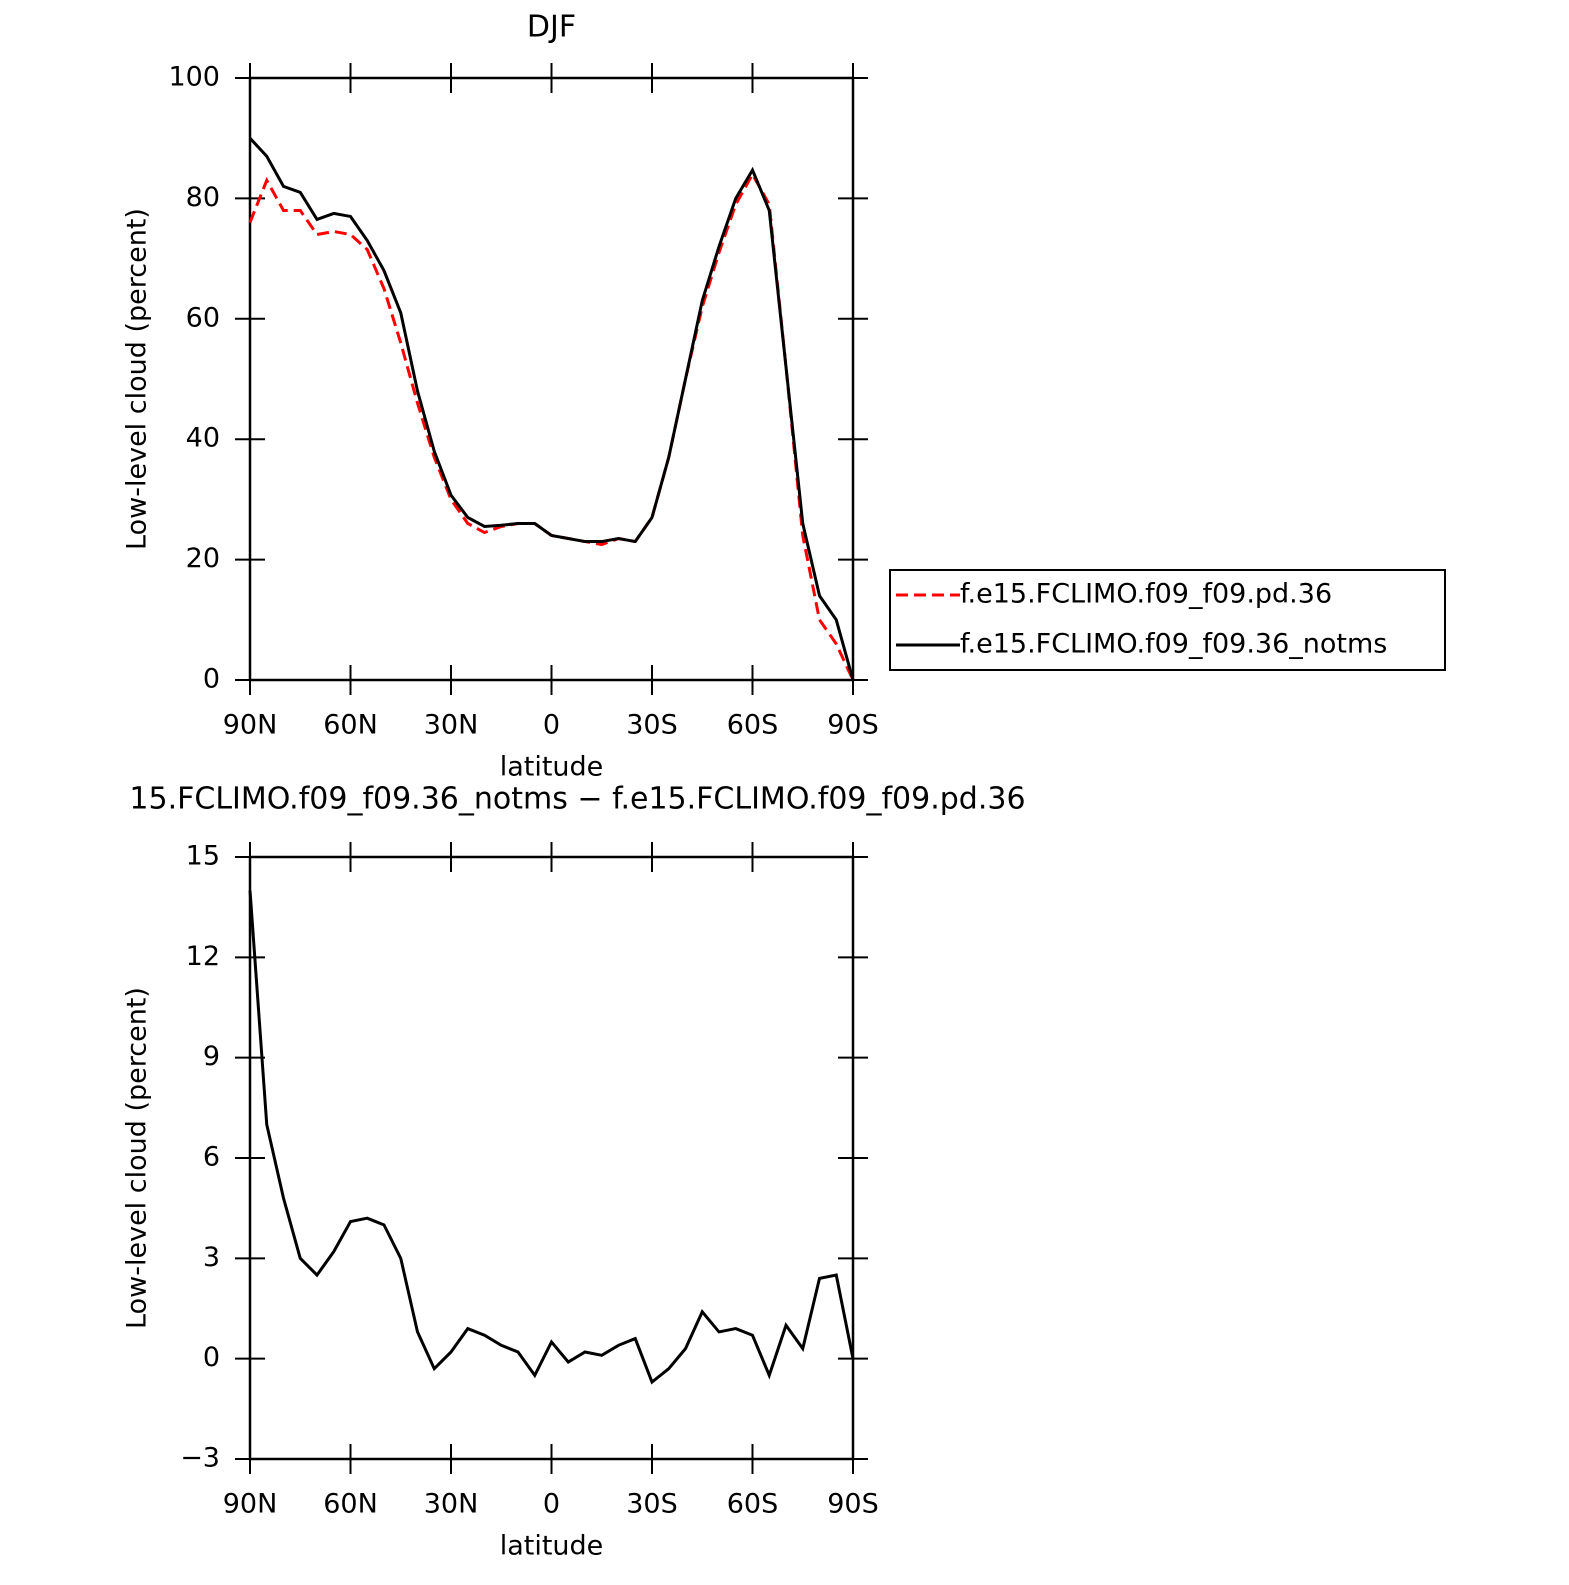 This screenshot has height=1585, width=1569. I want to click on y-tick-label: 3, so click(211, 1257).